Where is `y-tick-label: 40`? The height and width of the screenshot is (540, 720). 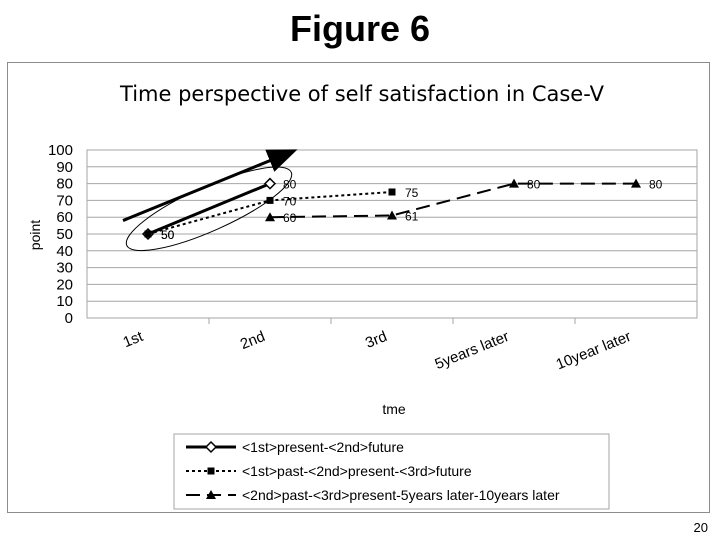
y-tick-label: 40 is located at coordinates (64, 251).